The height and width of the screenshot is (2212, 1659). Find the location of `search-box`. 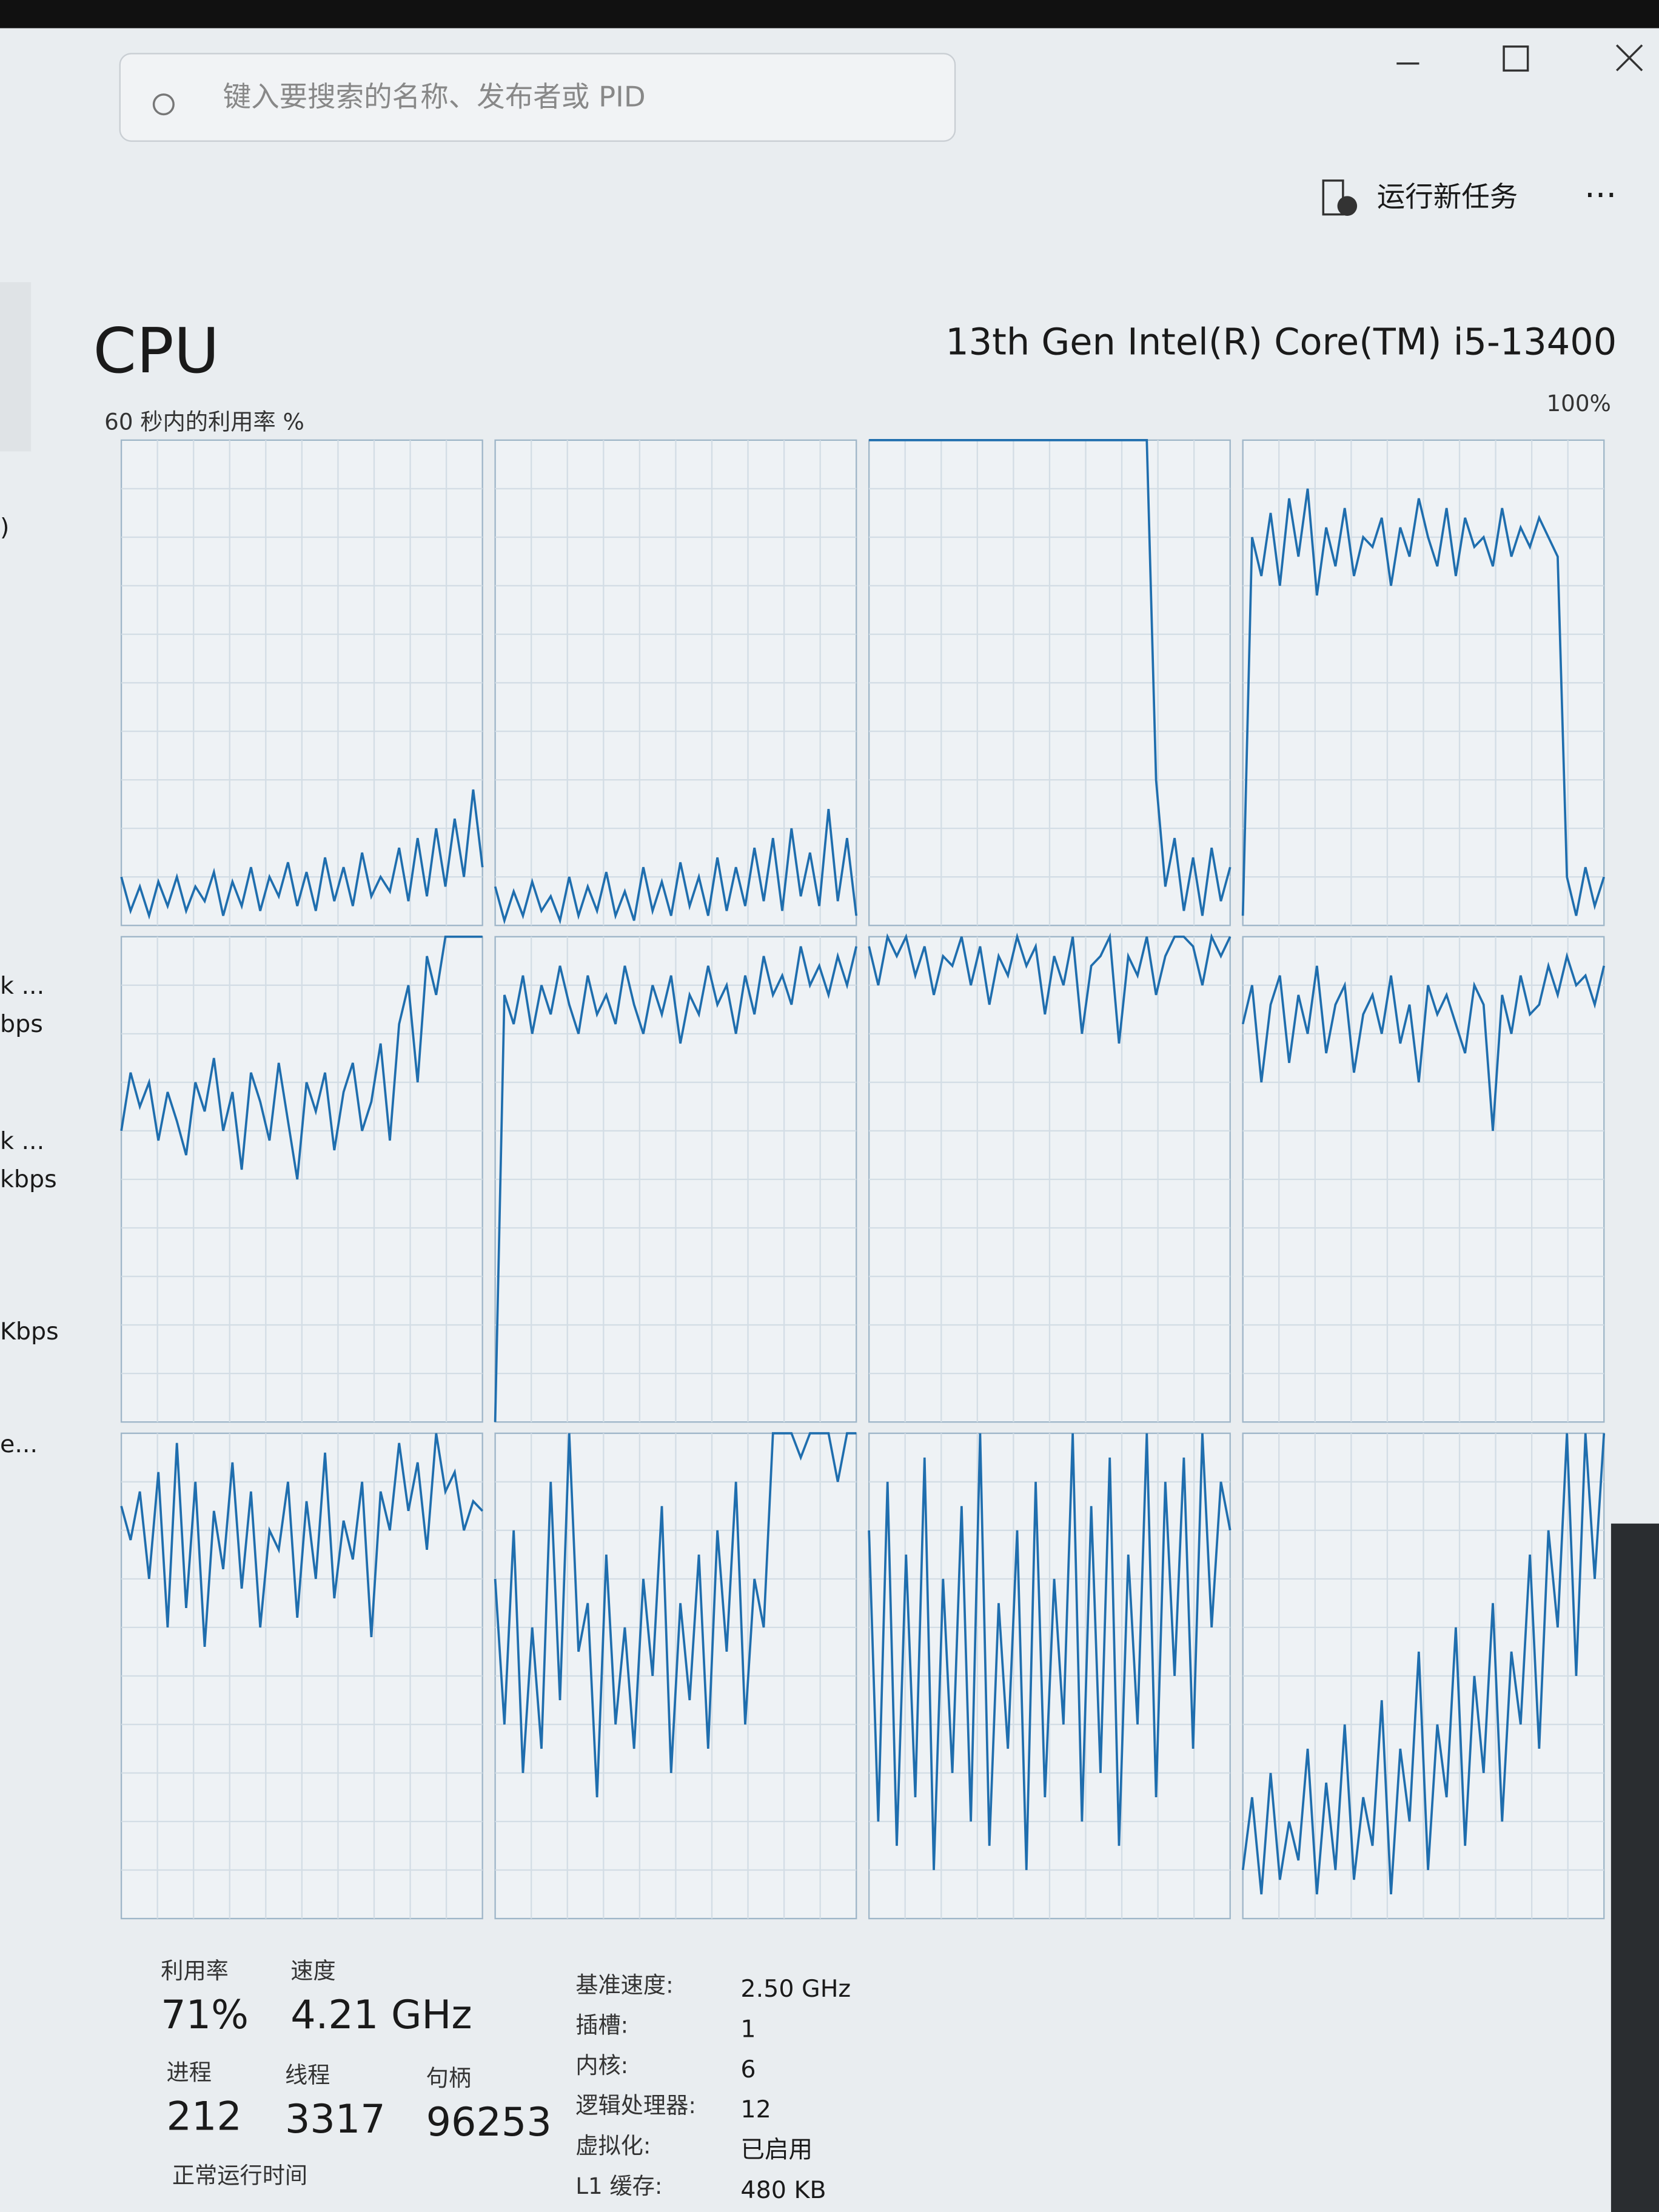

search-box is located at coordinates (537, 97).